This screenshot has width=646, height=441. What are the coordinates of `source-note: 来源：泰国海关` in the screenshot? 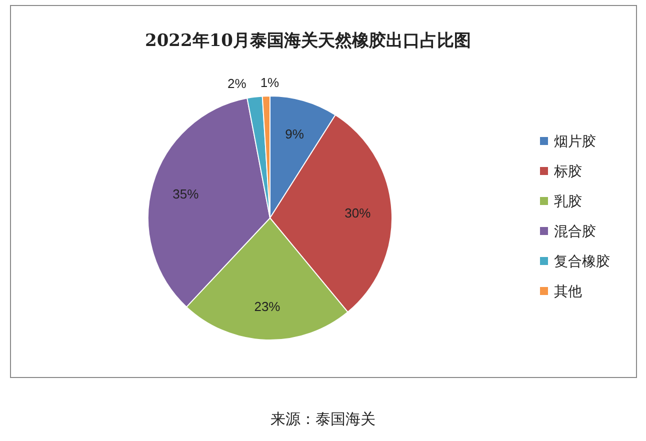 It's located at (323, 419).